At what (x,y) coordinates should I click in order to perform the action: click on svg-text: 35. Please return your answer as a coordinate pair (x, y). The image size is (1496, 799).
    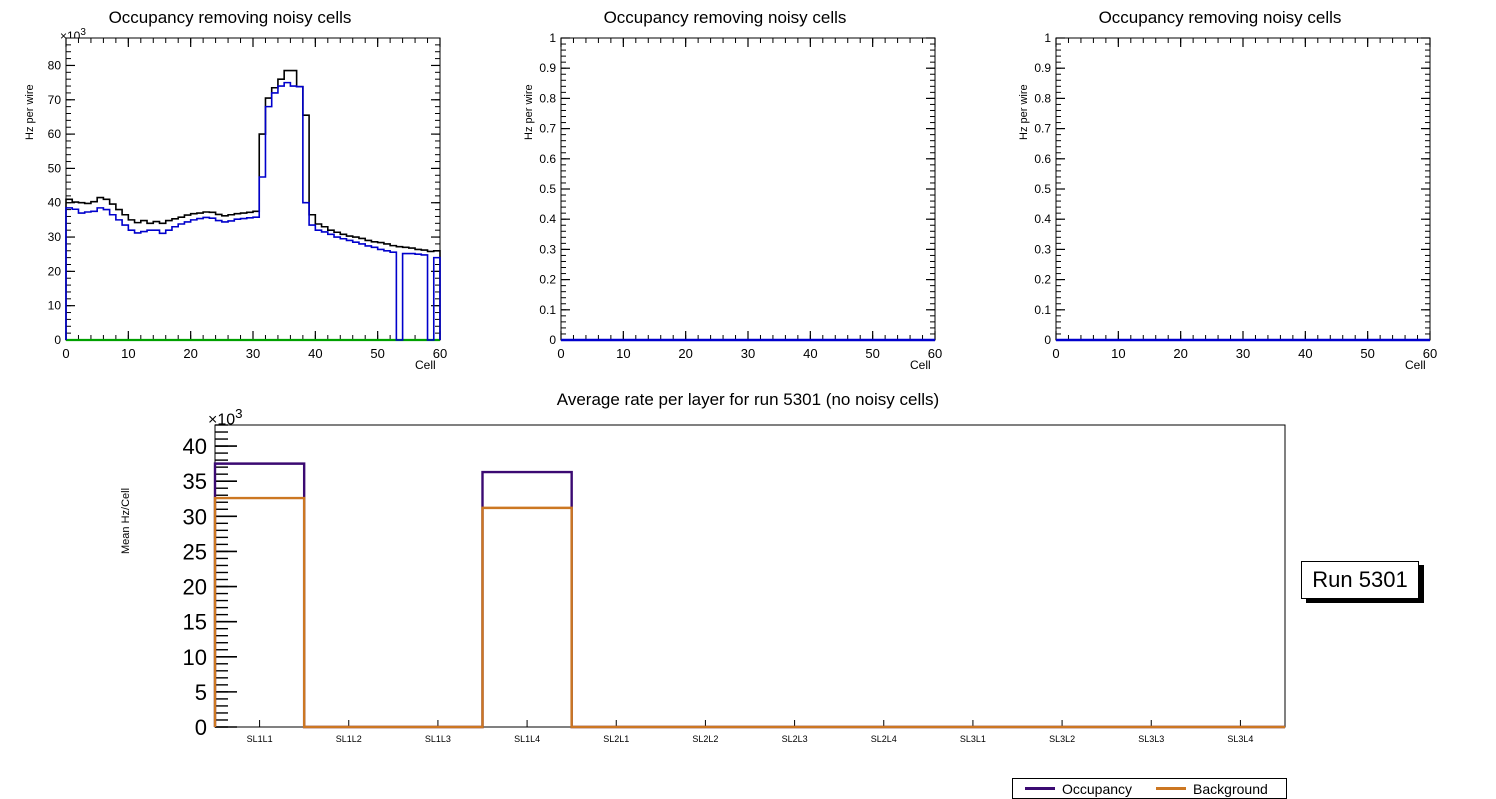
    Looking at the image, I should click on (195, 481).